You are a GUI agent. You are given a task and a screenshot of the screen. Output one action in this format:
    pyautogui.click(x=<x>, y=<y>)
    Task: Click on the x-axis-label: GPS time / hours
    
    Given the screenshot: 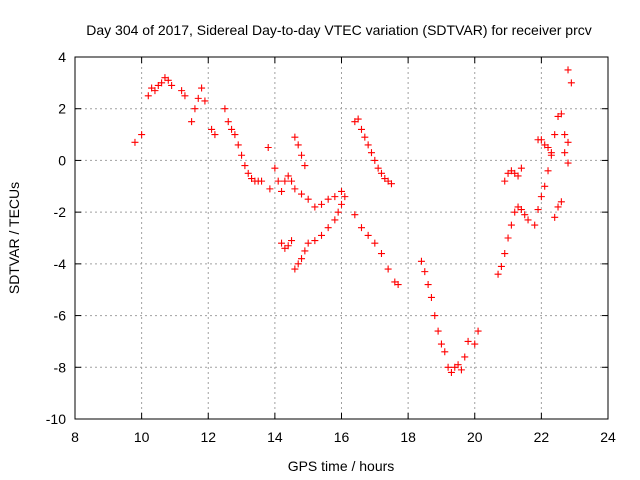 What is the action you would take?
    pyautogui.click(x=341, y=466)
    